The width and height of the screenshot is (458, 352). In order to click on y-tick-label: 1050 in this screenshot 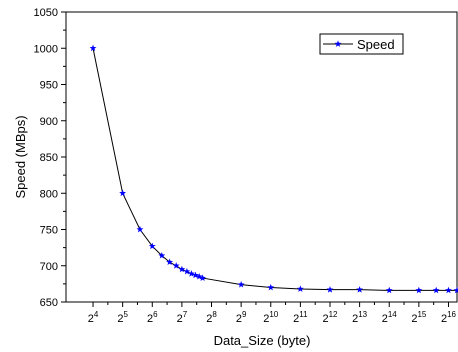, I will do `click(46, 13)`.